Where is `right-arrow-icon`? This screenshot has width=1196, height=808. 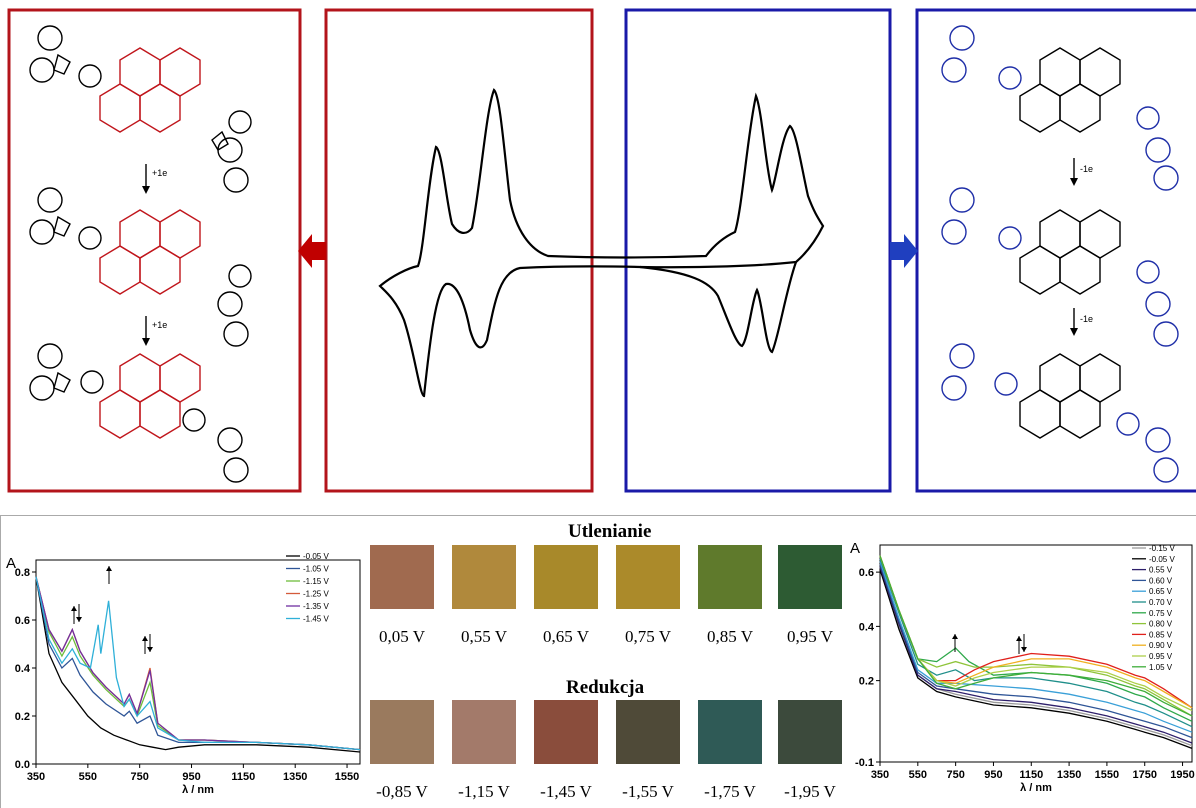
right-arrow-icon is located at coordinates (904, 251).